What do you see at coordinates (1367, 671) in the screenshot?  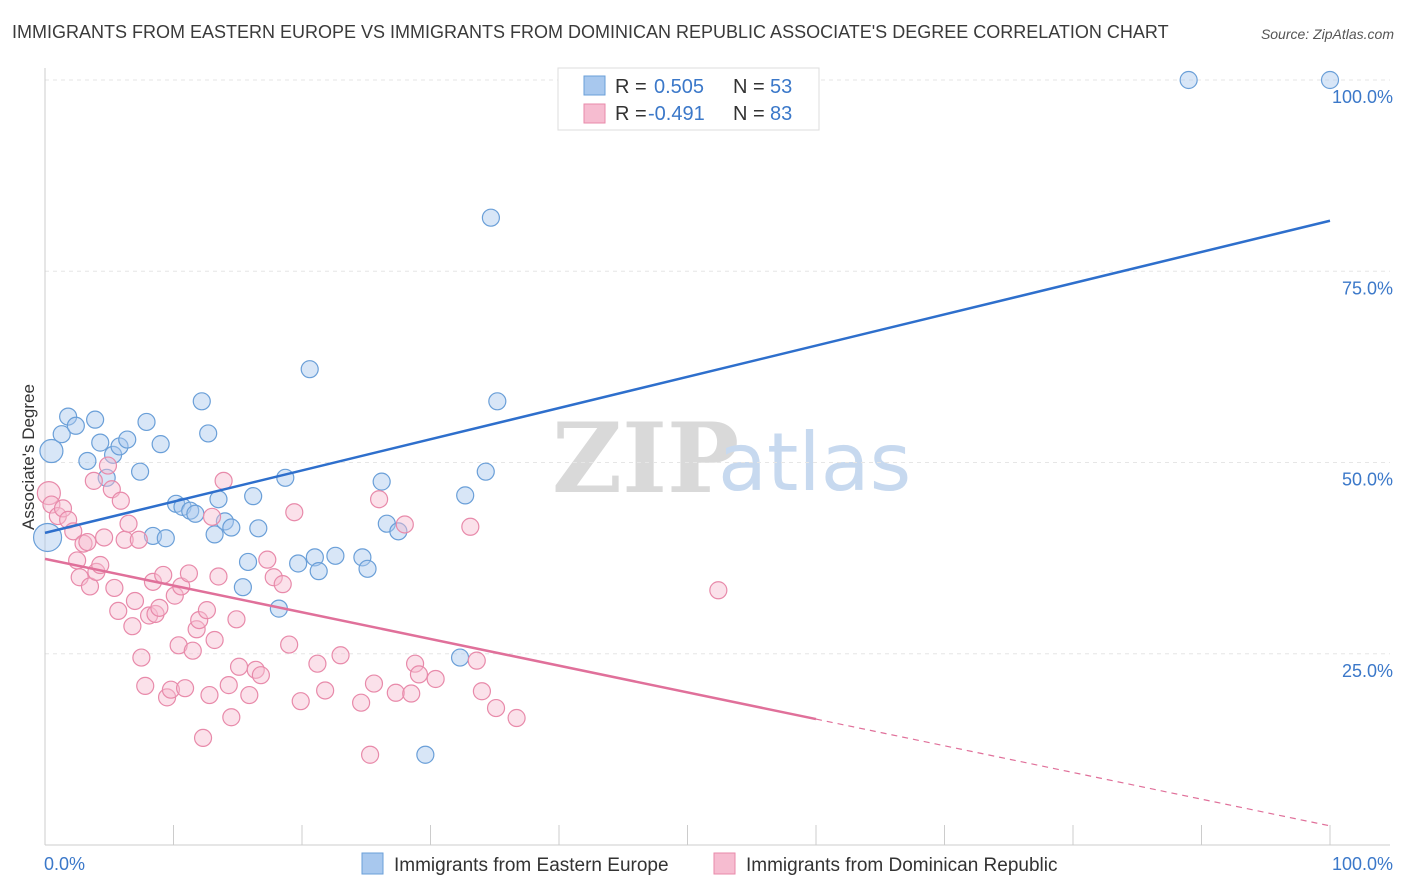 I see `y-tick-label: 25.0%` at bounding box center [1367, 671].